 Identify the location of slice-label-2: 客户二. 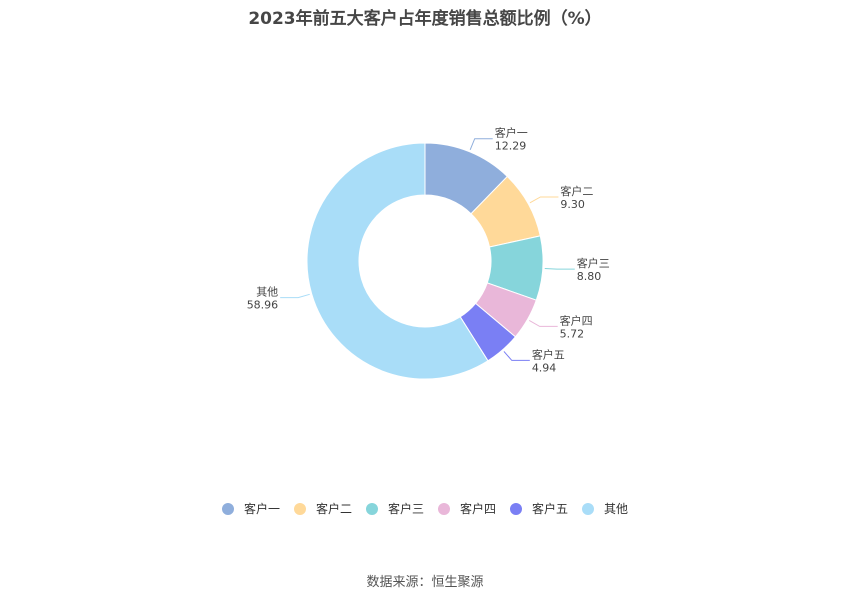
(576, 191).